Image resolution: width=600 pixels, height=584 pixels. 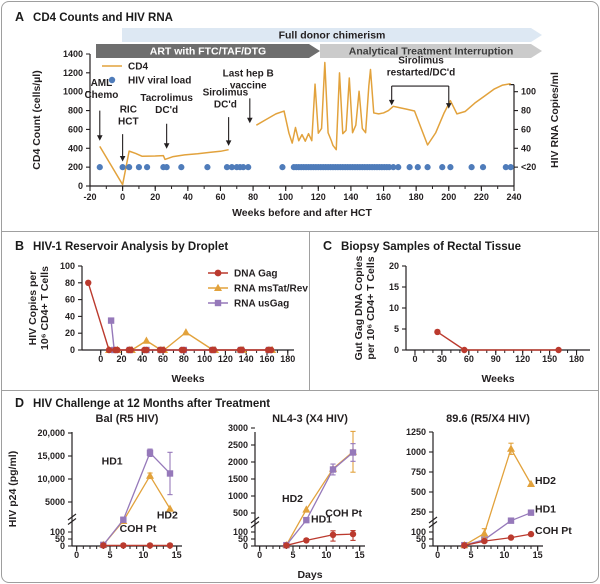 What do you see at coordinates (248, 86) in the screenshot?
I see `svg-text: vaccine` at bounding box center [248, 86].